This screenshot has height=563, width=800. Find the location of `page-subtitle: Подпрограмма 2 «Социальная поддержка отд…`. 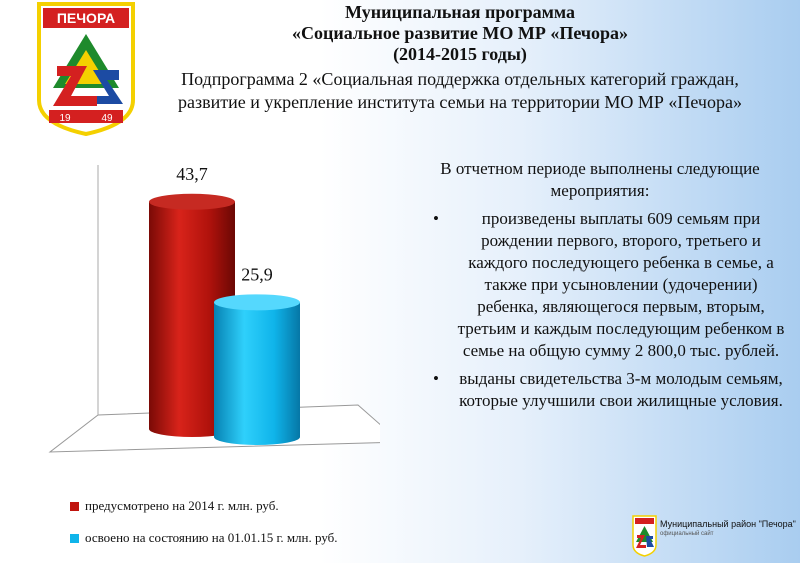

page-subtitle: Подпрограмма 2 «Социальная поддержка отд… is located at coordinates (460, 90).